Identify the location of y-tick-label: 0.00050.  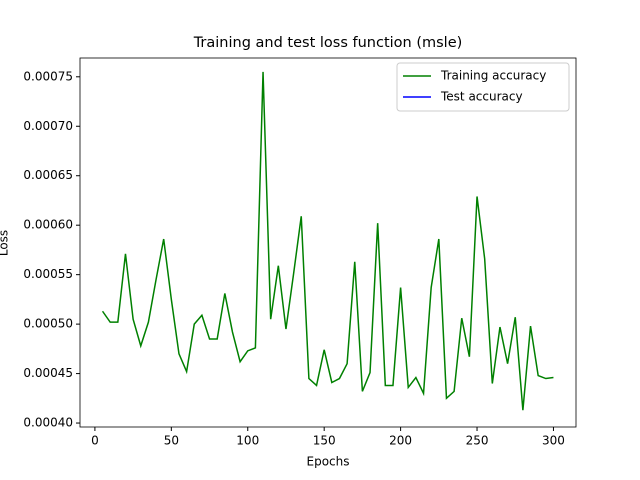
(48, 324).